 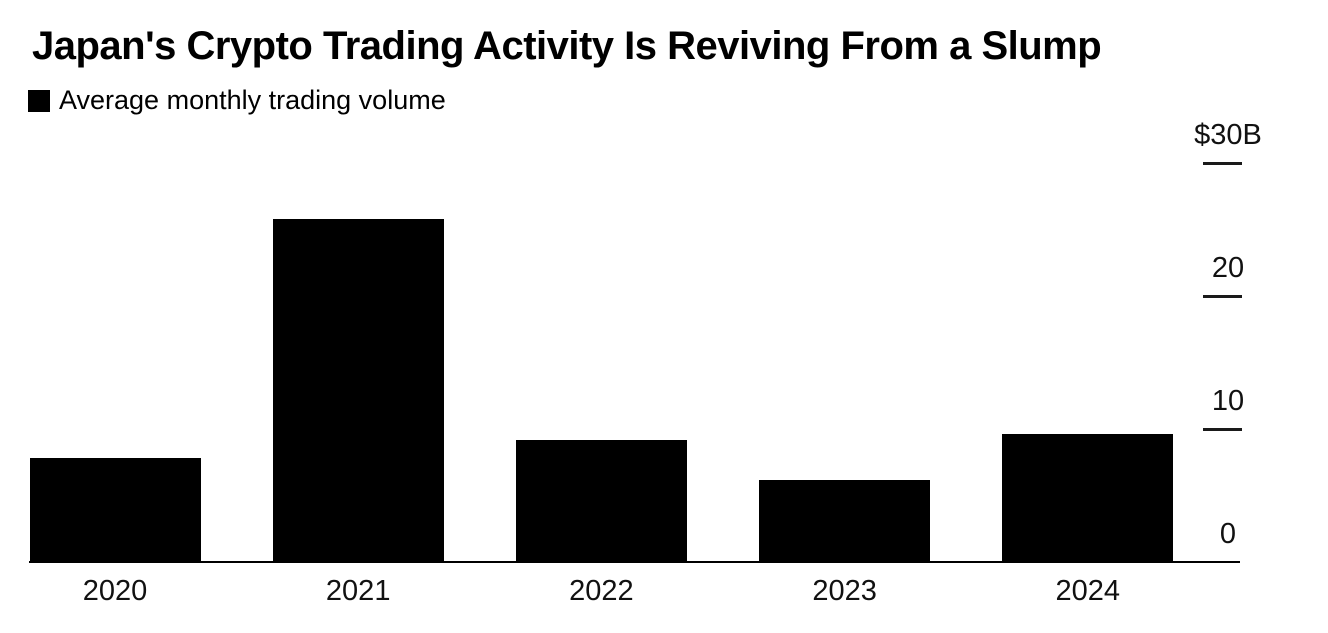 What do you see at coordinates (845, 520) in the screenshot?
I see `bar-2023` at bounding box center [845, 520].